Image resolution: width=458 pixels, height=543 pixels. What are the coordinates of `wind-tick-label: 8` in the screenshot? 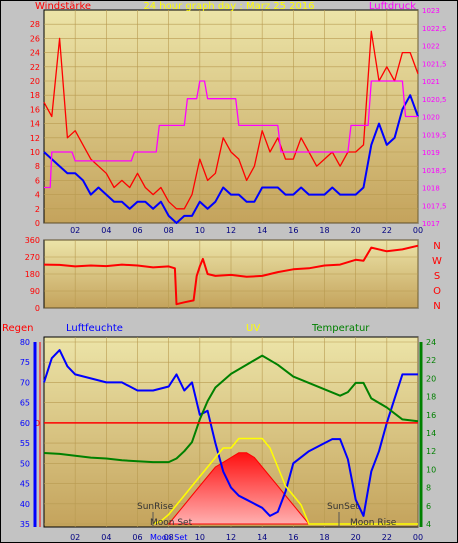 It's located at (37, 166).